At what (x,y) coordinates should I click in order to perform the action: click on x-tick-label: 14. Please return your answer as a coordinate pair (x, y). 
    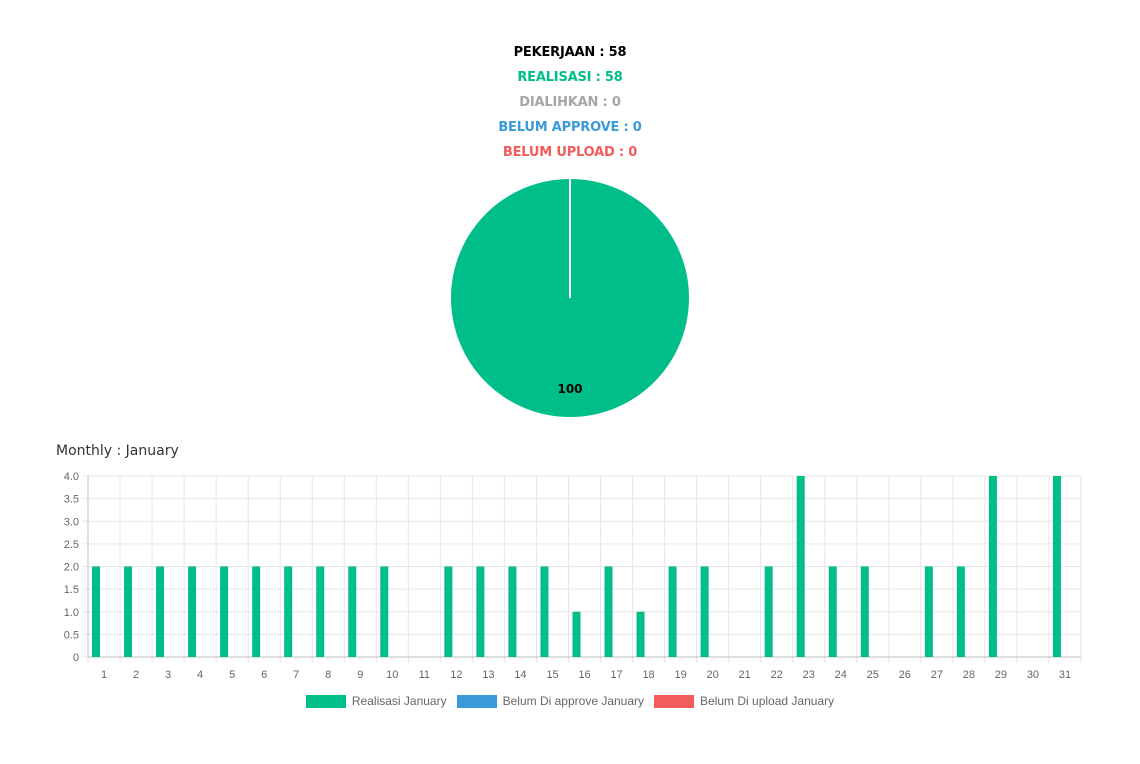
    Looking at the image, I should click on (520, 675).